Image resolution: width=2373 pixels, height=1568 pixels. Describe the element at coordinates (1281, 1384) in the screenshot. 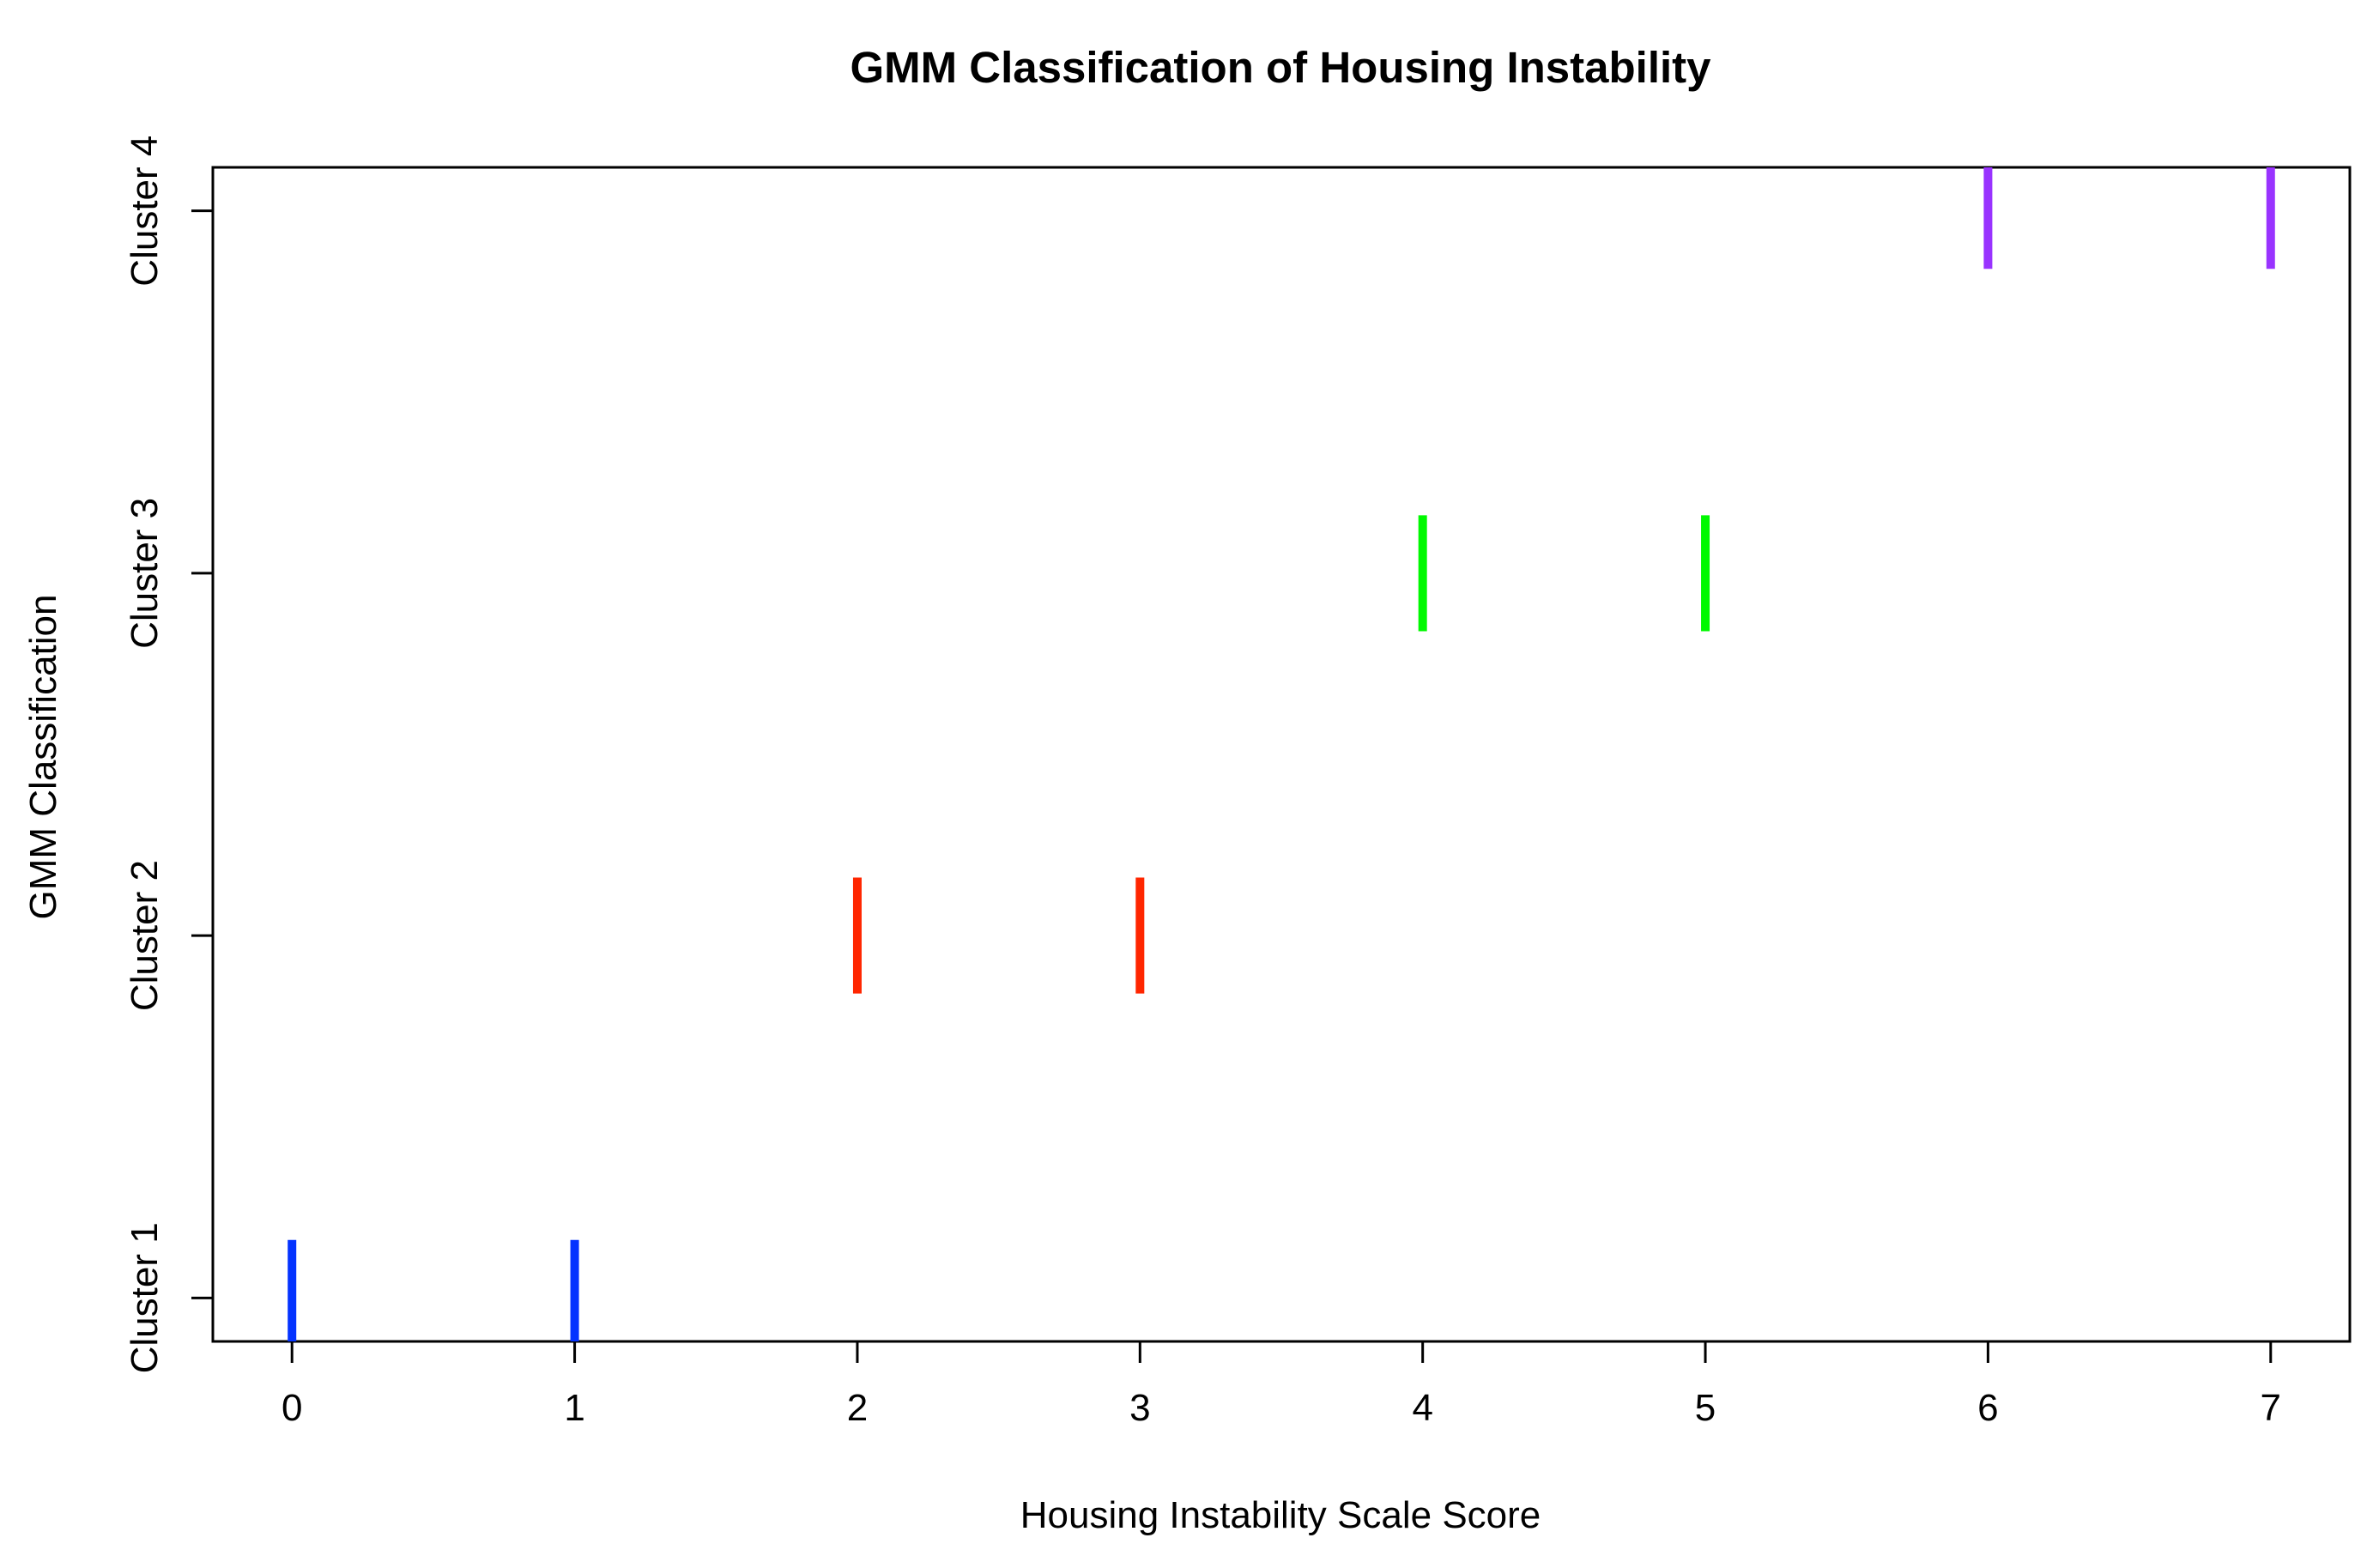

I see `x-axis: 0 1 2 3 4 5 6 7` at that location.